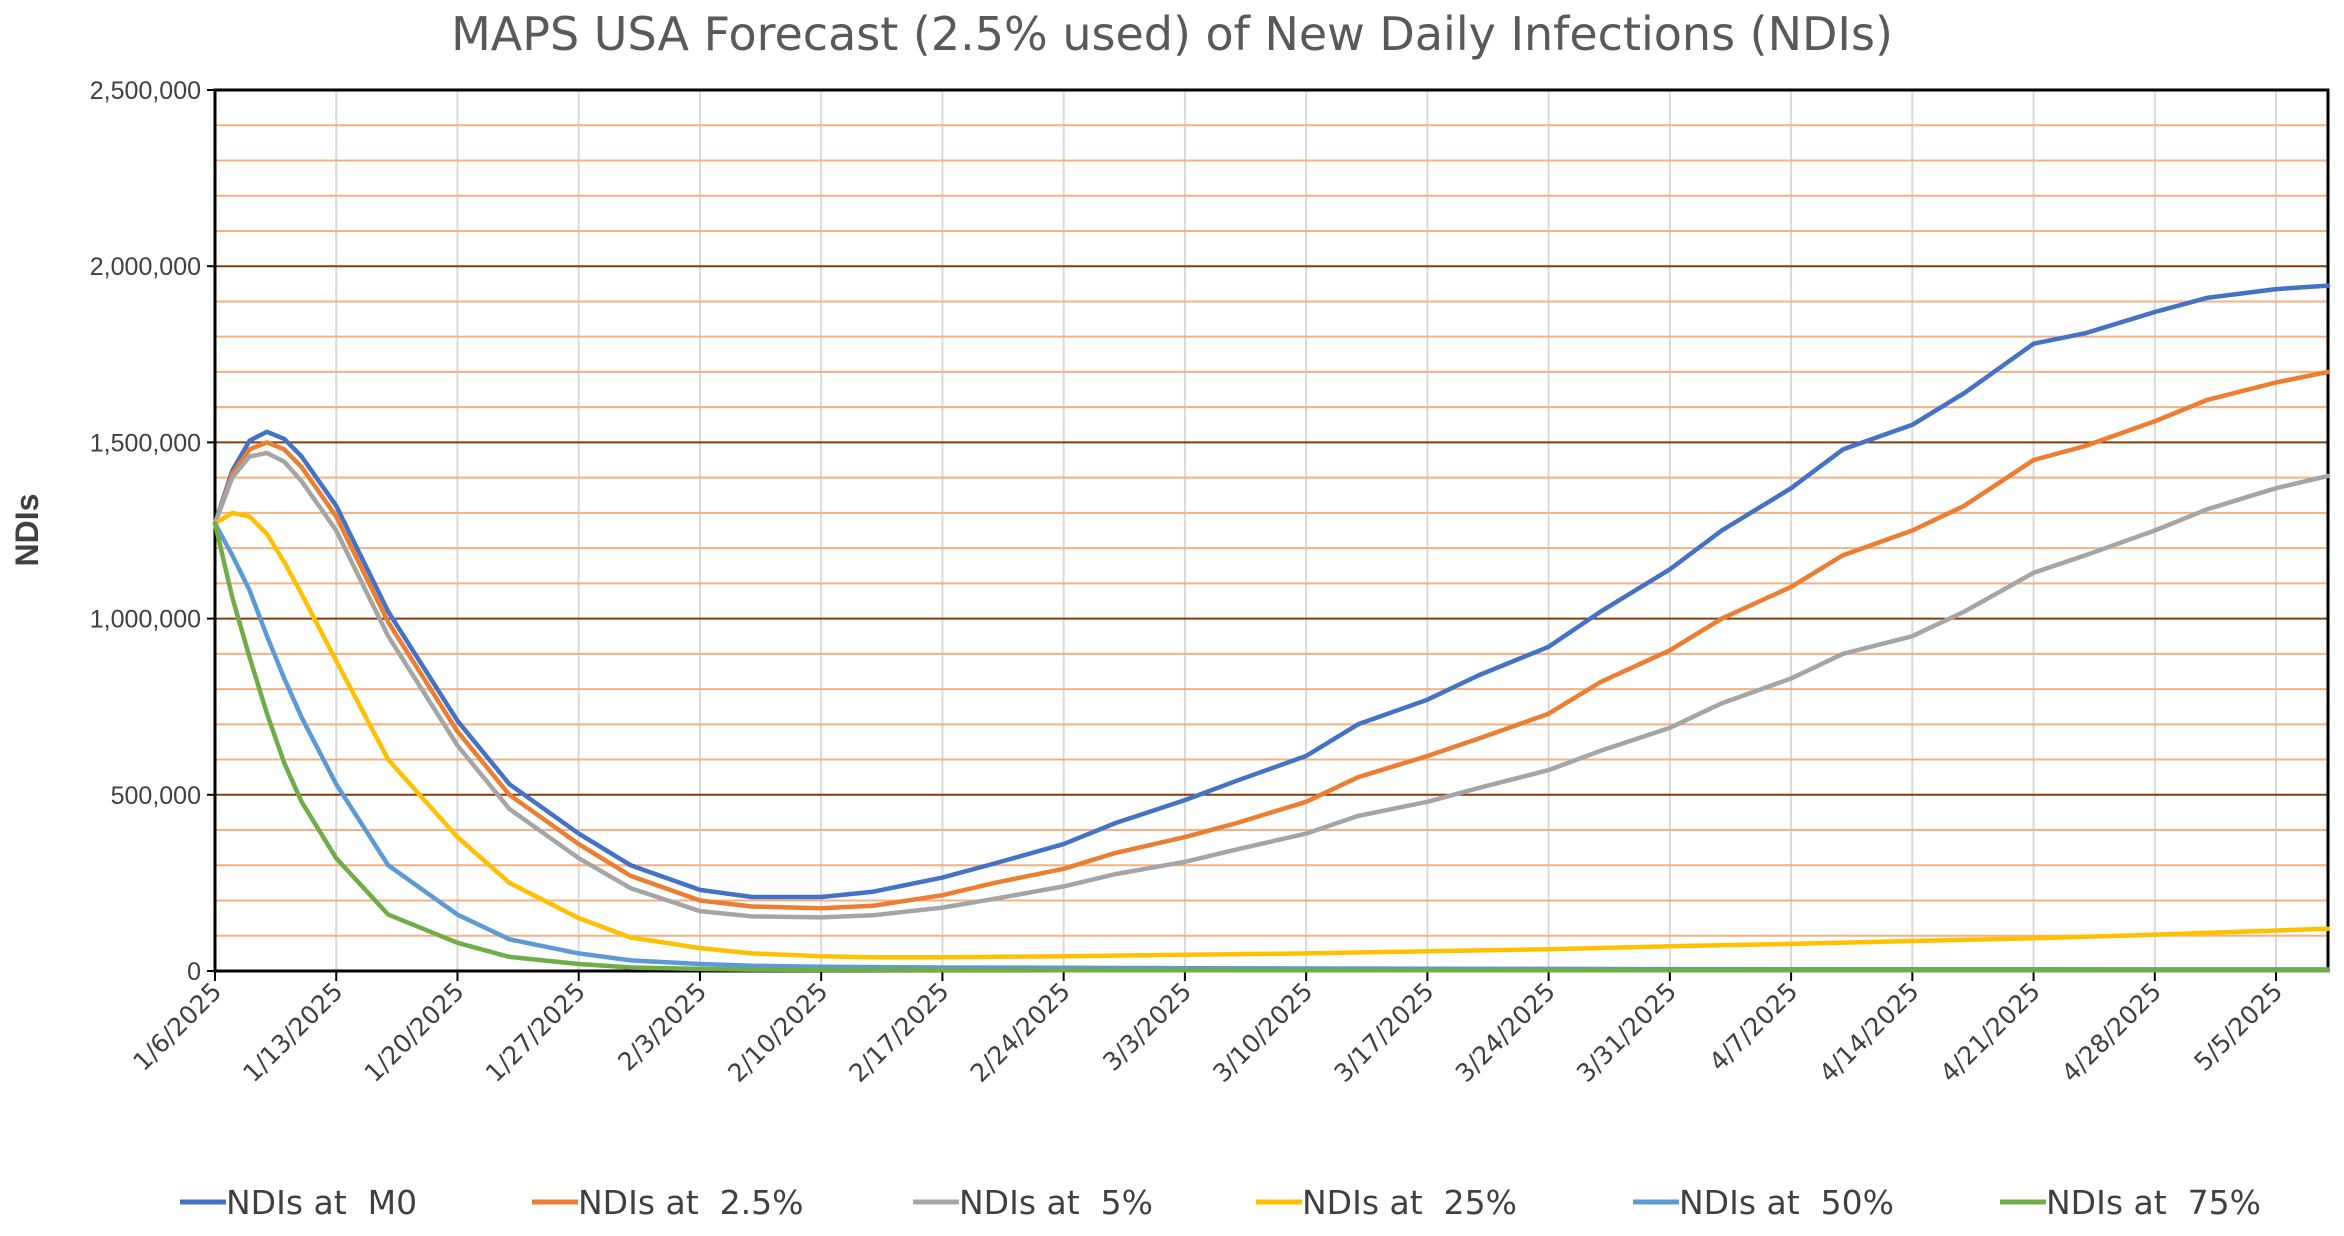 The image size is (2344, 1236). Describe the element at coordinates (1056, 1202) in the screenshot. I see `legend-label: NDIs at 5%` at that location.